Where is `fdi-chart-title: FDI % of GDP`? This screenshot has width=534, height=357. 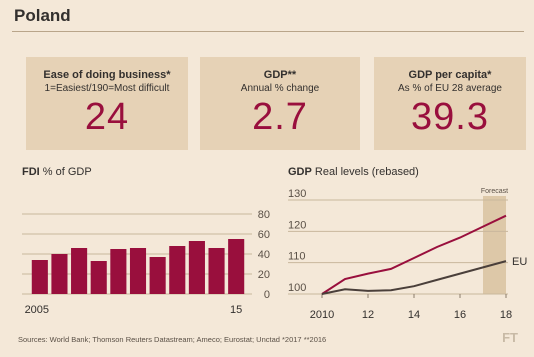
fdi-chart-title: FDI % of GDP is located at coordinates (57, 172).